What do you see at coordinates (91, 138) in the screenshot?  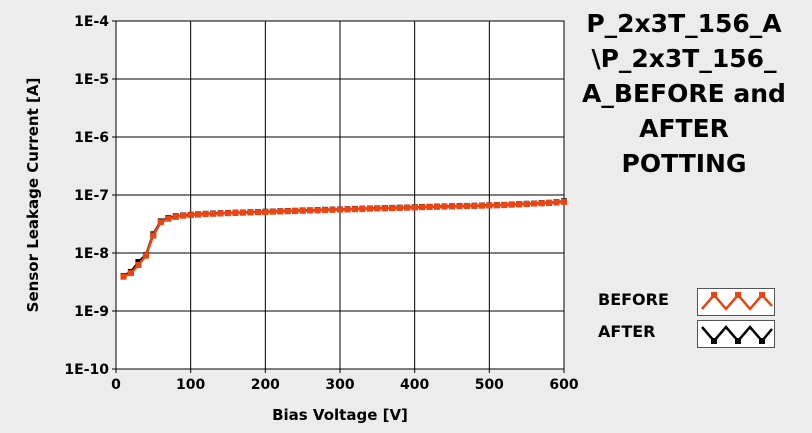 I see `y-tick-label: 1E-6` at bounding box center [91, 138].